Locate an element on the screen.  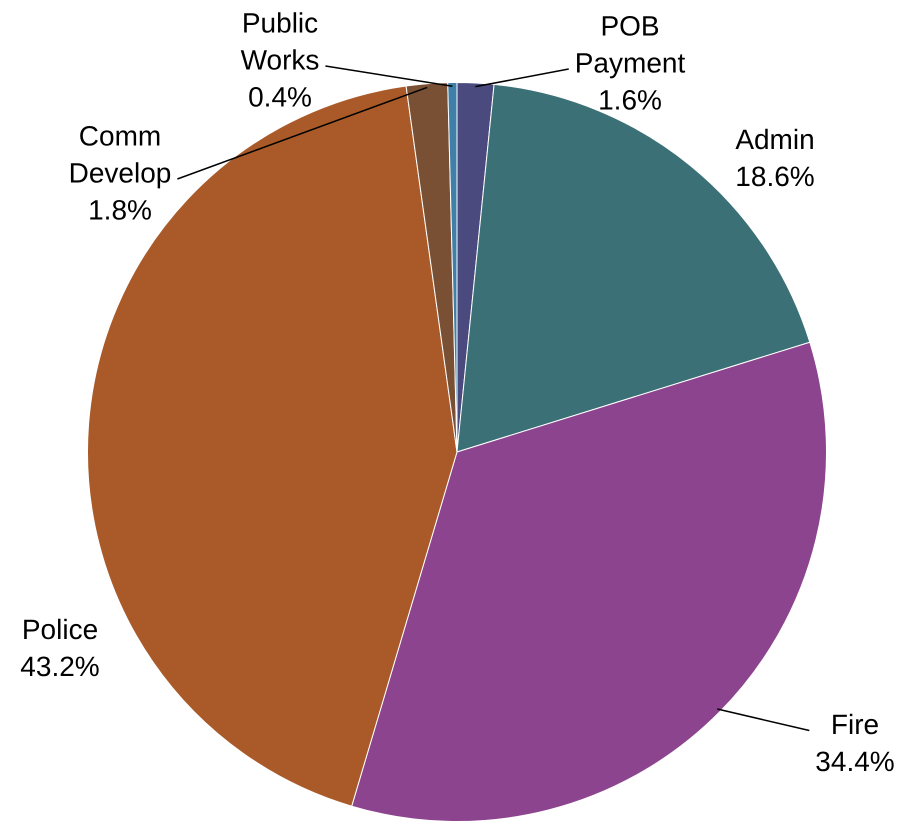
slice-label: POB Payment is located at coordinates (630, 44).